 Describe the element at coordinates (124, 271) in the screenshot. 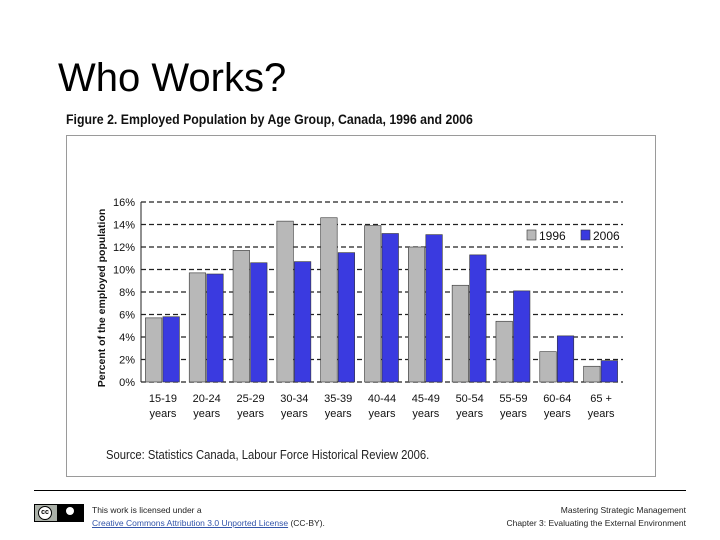

I see `y-tick-label: 10%` at that location.